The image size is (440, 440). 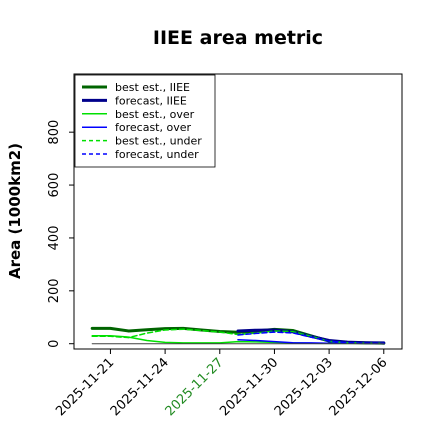 I want to click on y-tick-label: 200, so click(x=54, y=290).